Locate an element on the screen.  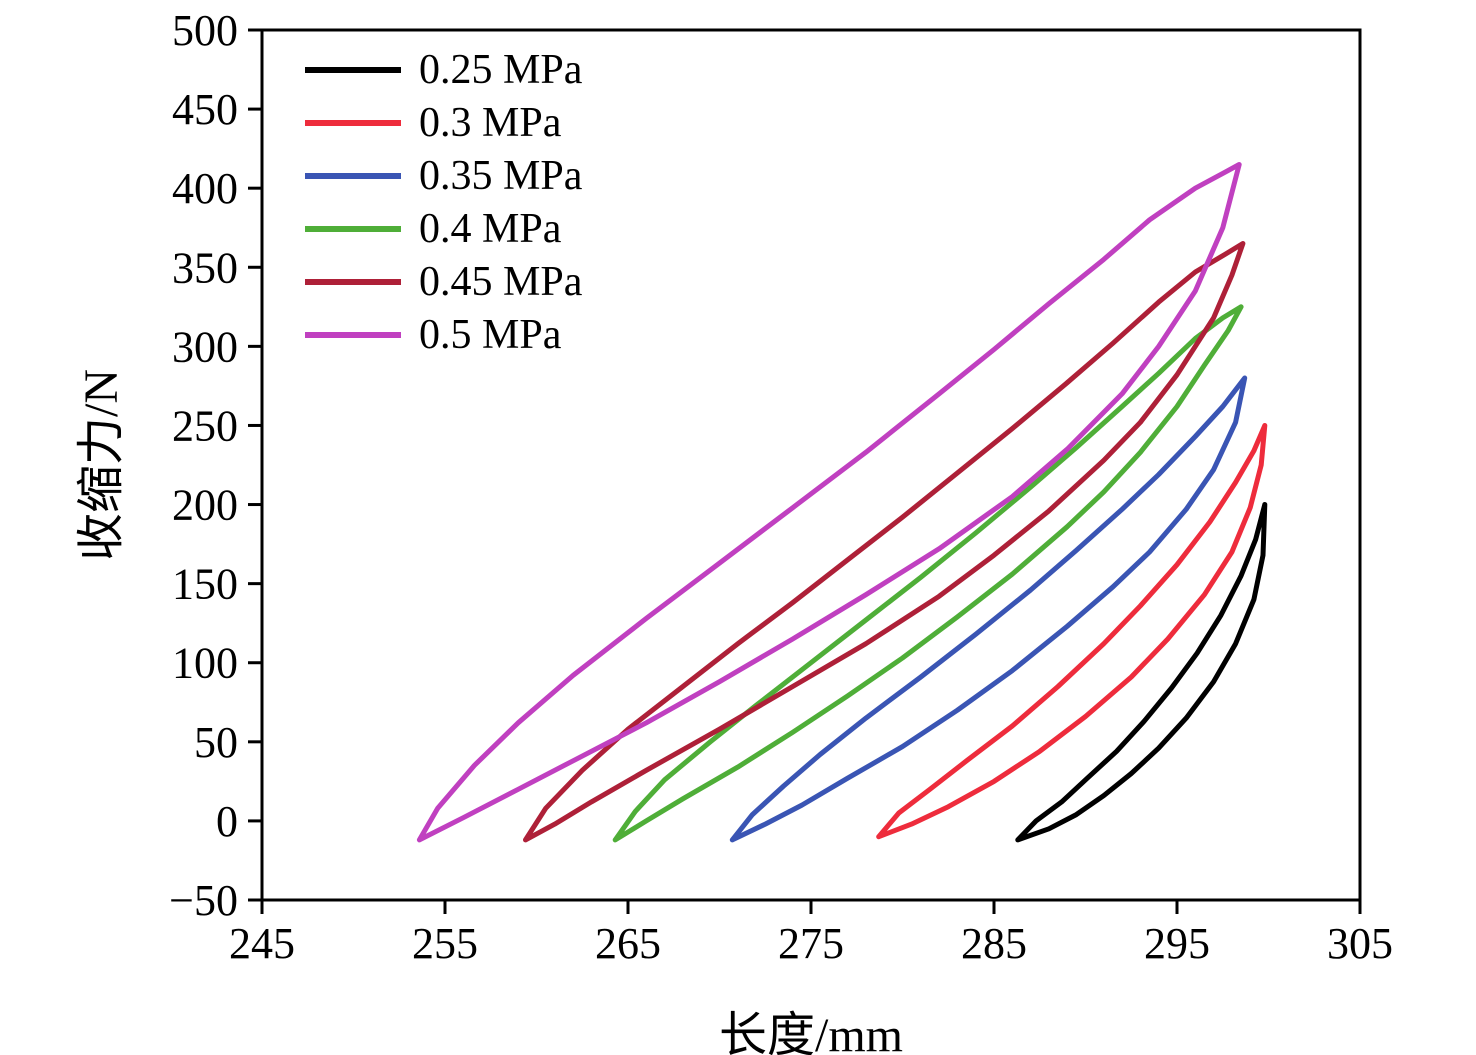
series-0.25-mpa is located at coordinates (1141, 672).